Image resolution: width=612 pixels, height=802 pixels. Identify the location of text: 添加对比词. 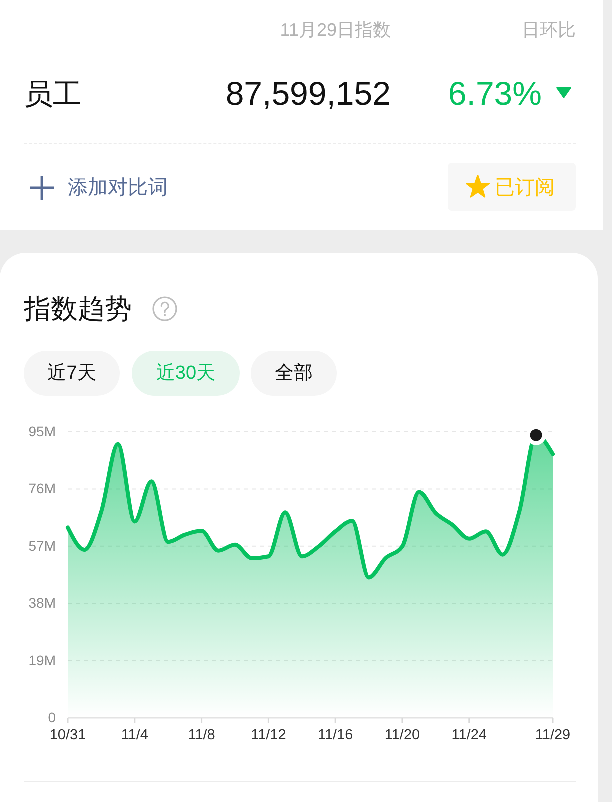
(118, 188).